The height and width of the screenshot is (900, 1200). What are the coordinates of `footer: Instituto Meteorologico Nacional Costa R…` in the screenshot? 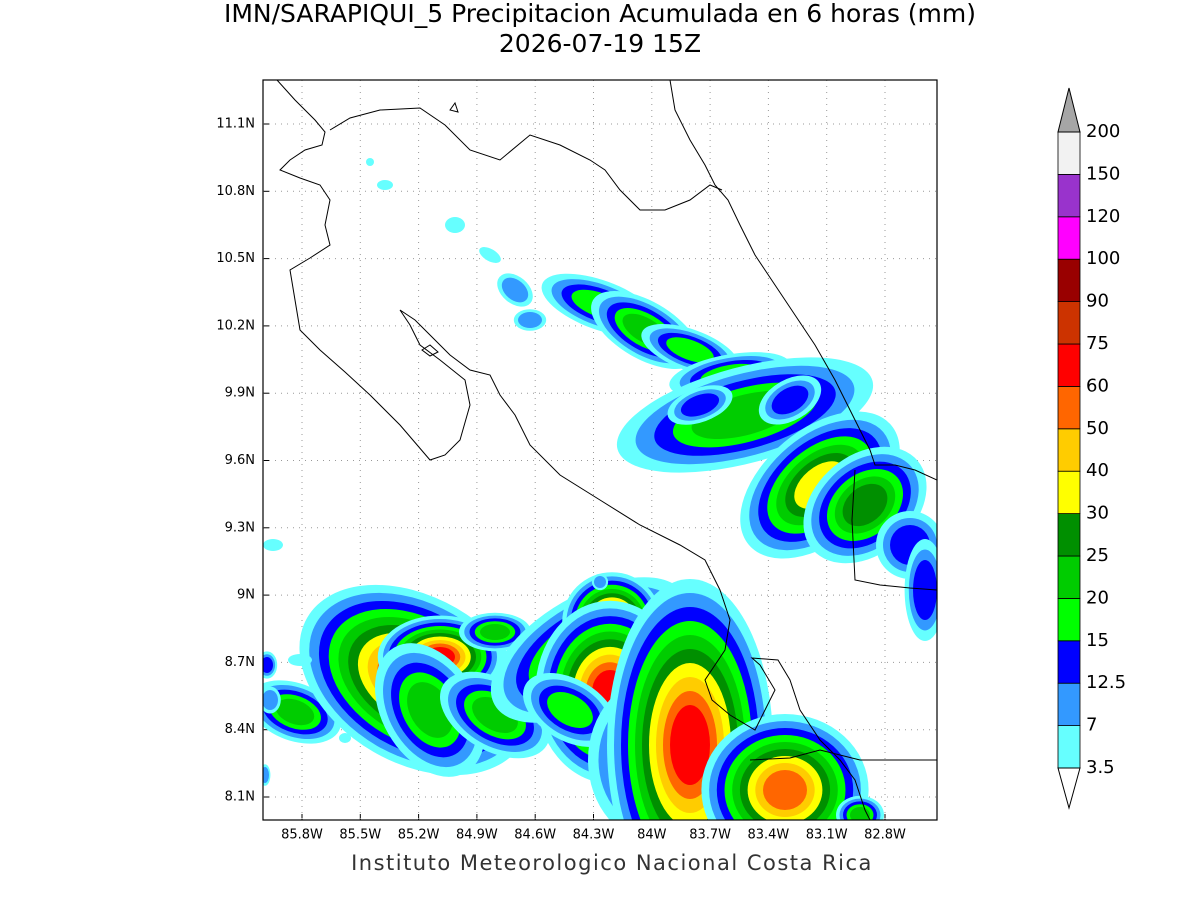 It's located at (612, 863).